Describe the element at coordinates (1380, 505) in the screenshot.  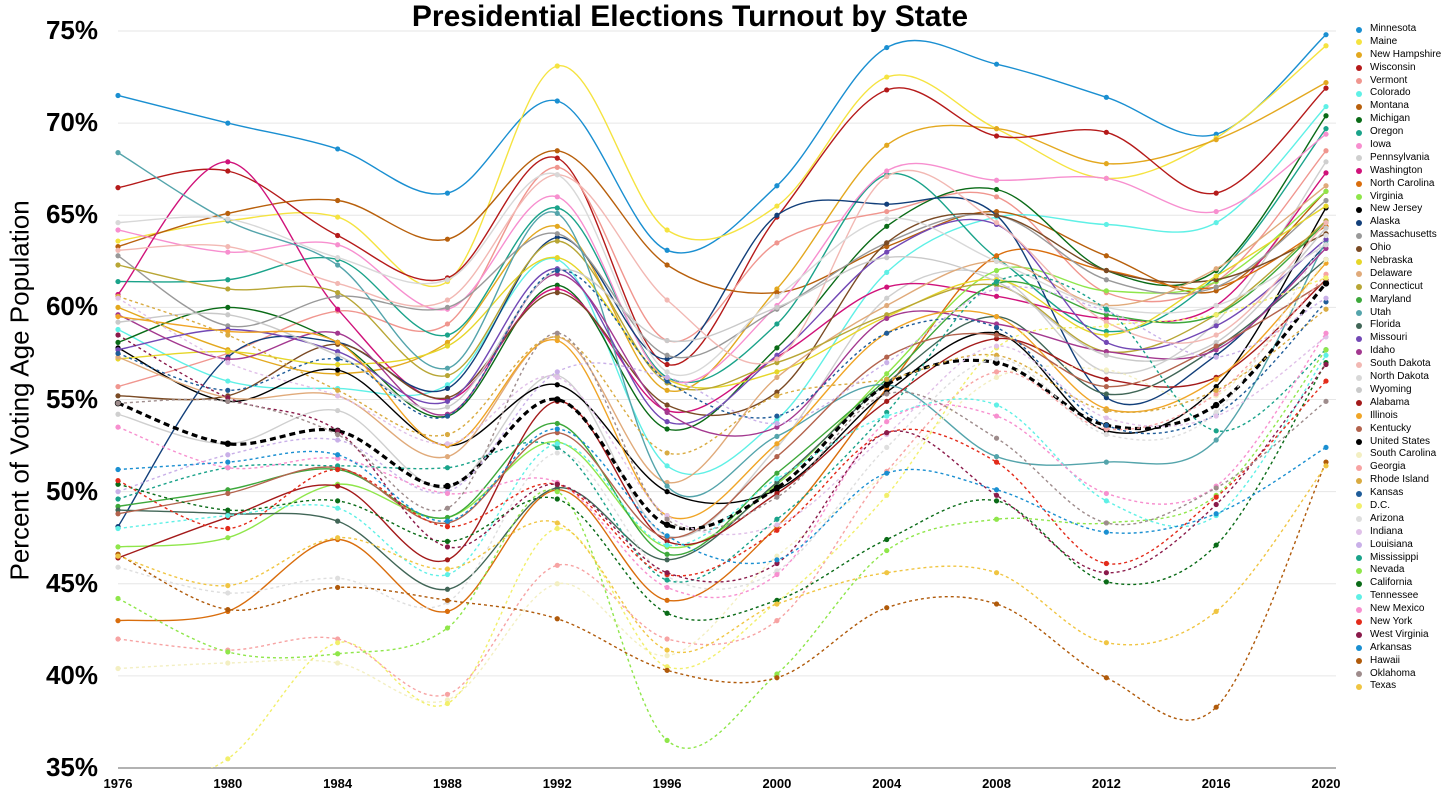
I see `legend-label: D.C.` at that location.